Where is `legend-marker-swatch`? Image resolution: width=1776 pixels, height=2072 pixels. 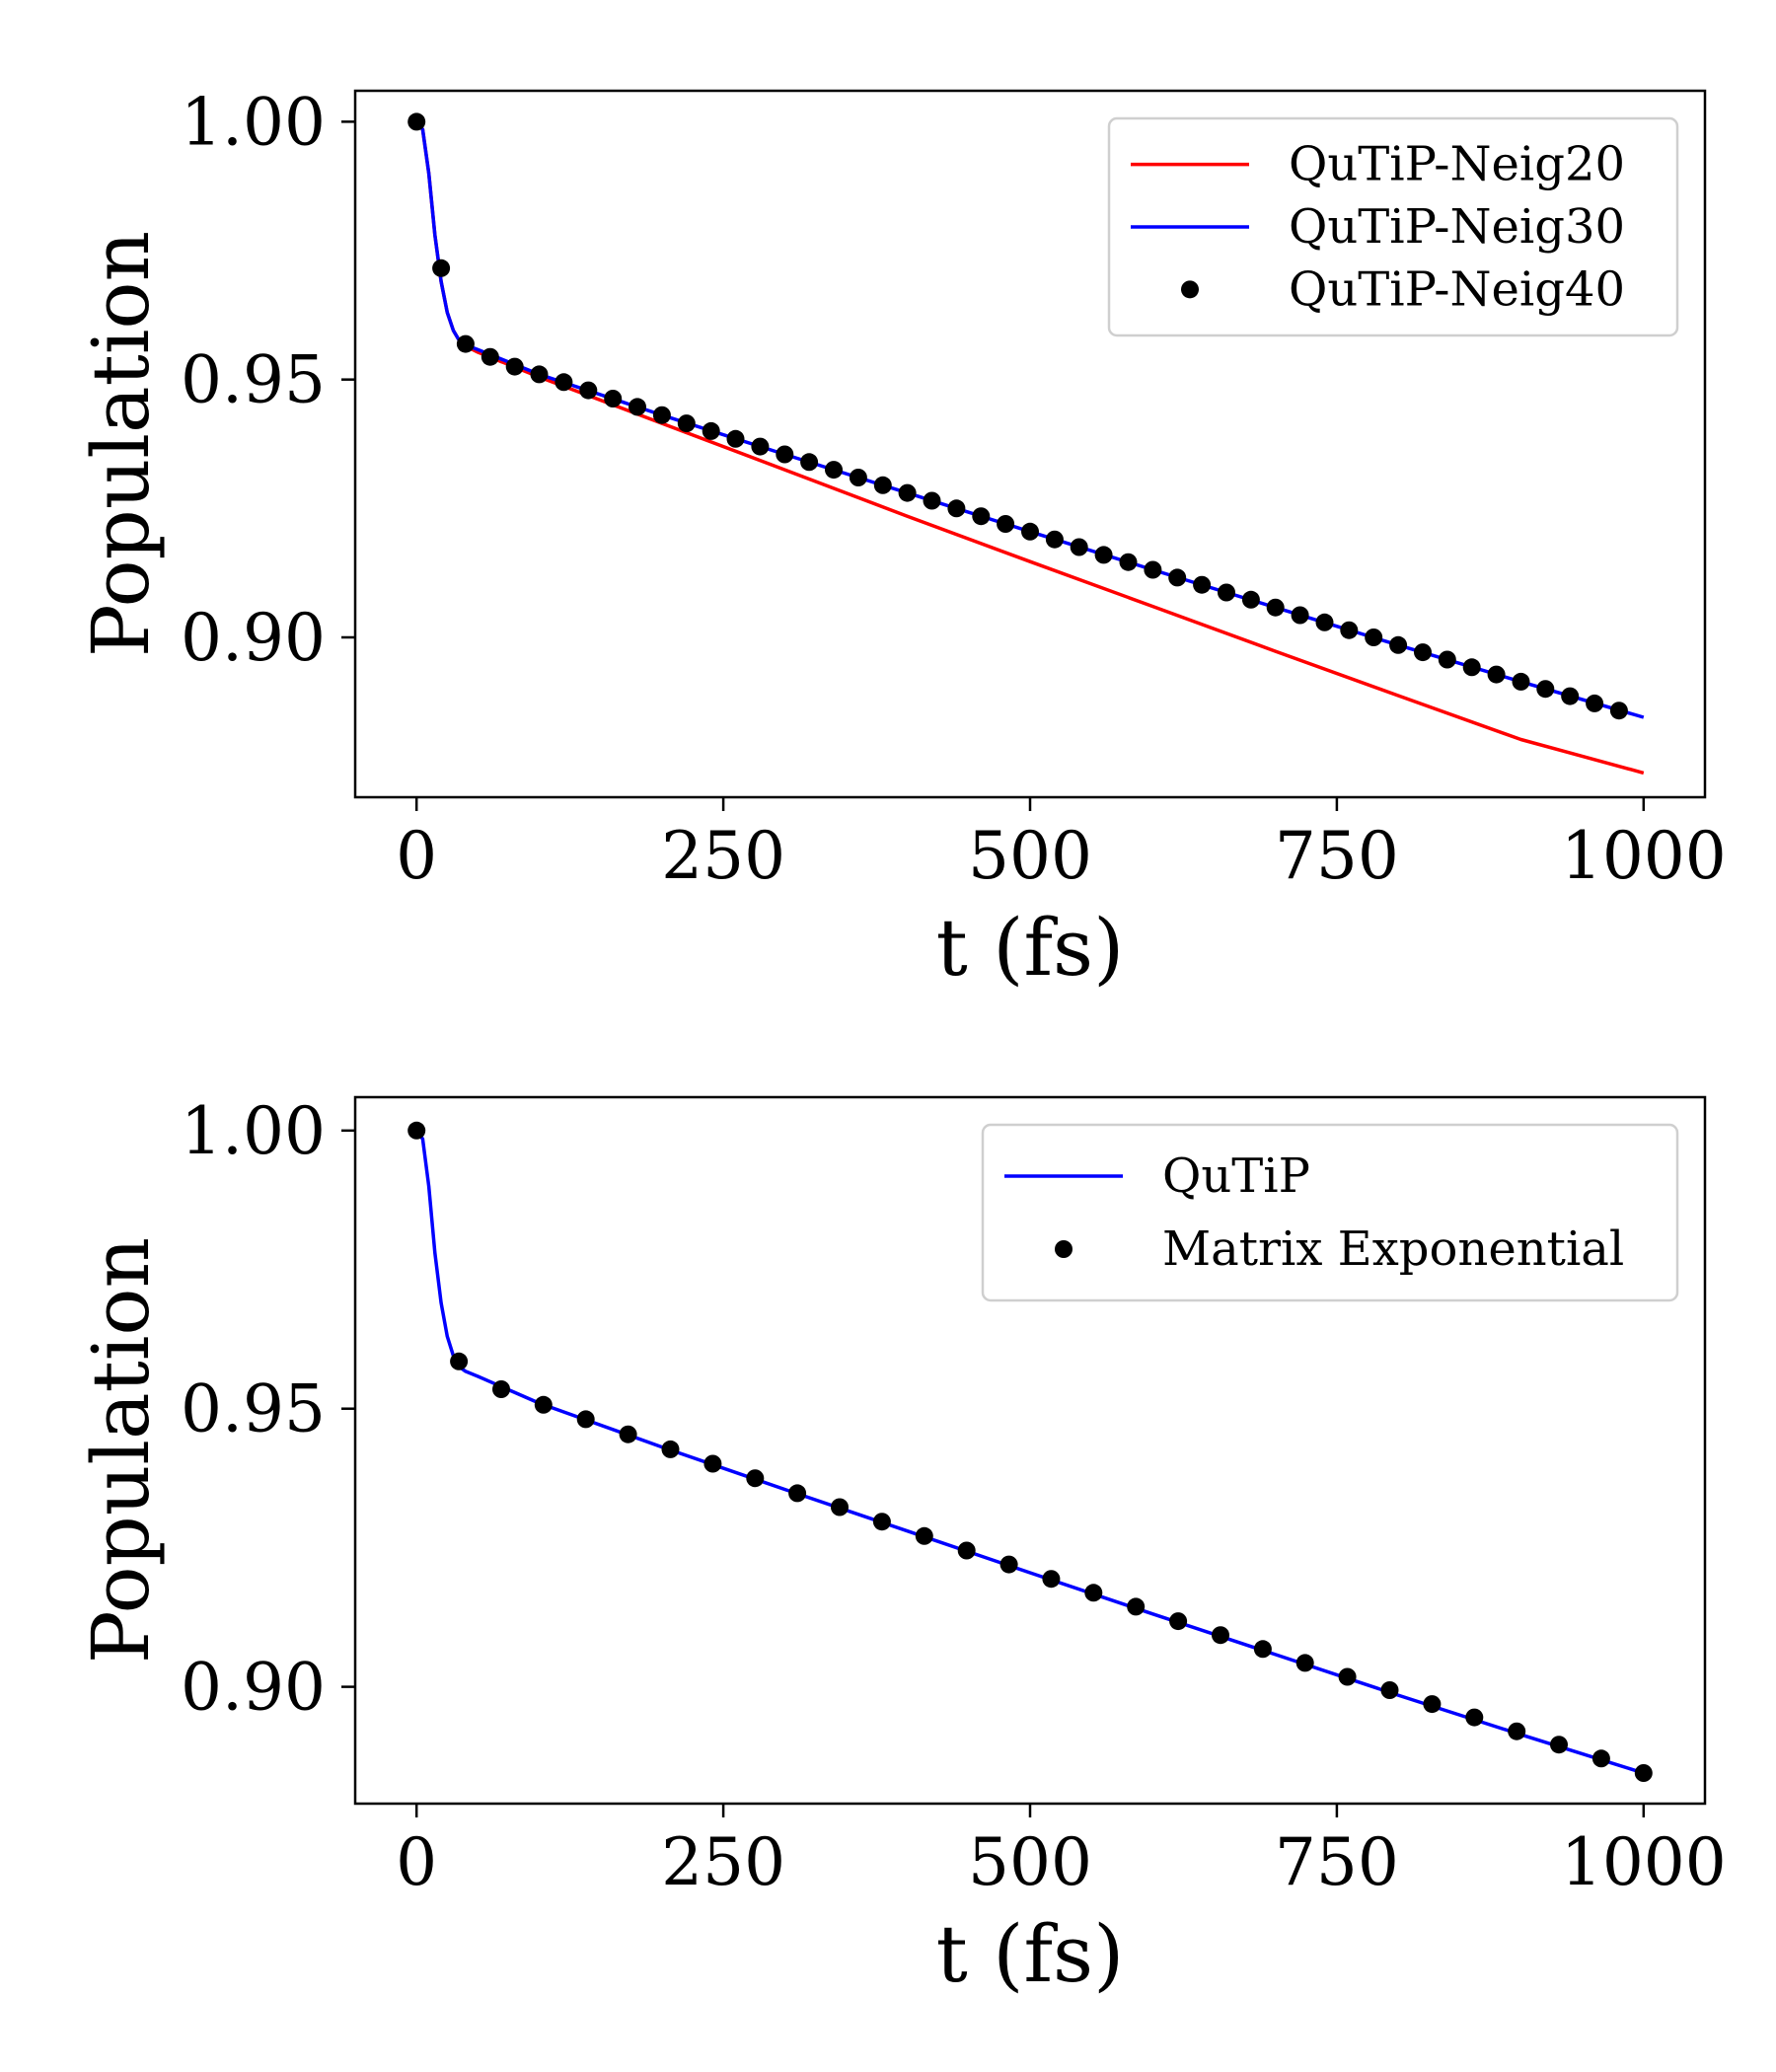 legend-marker-swatch is located at coordinates (1064, 1249).